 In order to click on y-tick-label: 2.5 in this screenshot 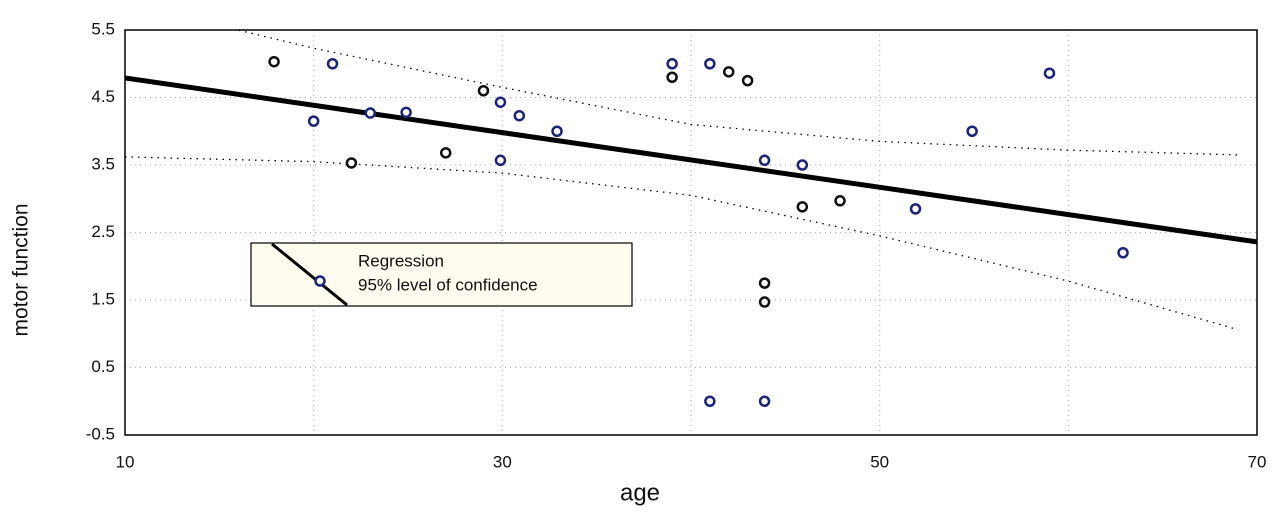, I will do `click(103, 231)`.